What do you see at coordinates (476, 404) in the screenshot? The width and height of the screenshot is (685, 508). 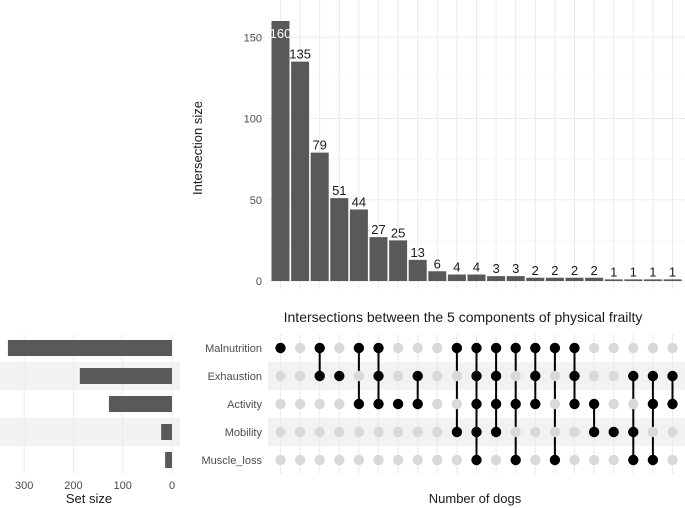 I see `membership-matrix` at bounding box center [476, 404].